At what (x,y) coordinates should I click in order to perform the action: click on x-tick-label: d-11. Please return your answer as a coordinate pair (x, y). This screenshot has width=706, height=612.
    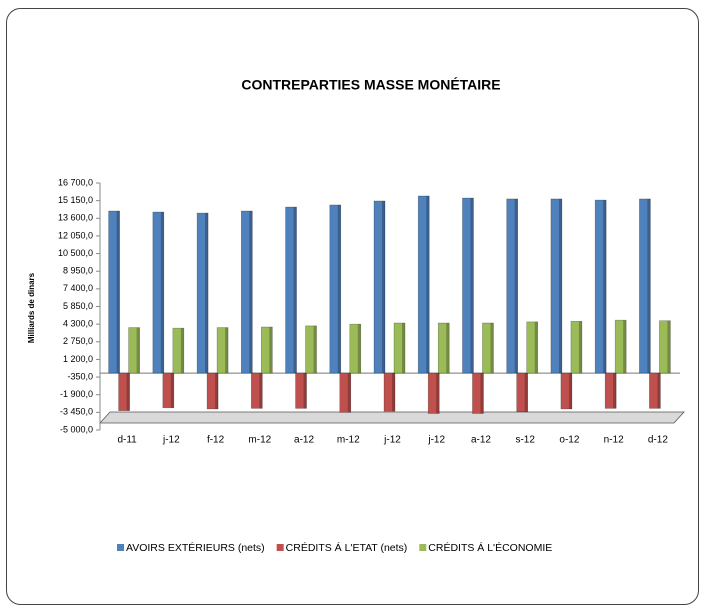
    Looking at the image, I should click on (127, 440).